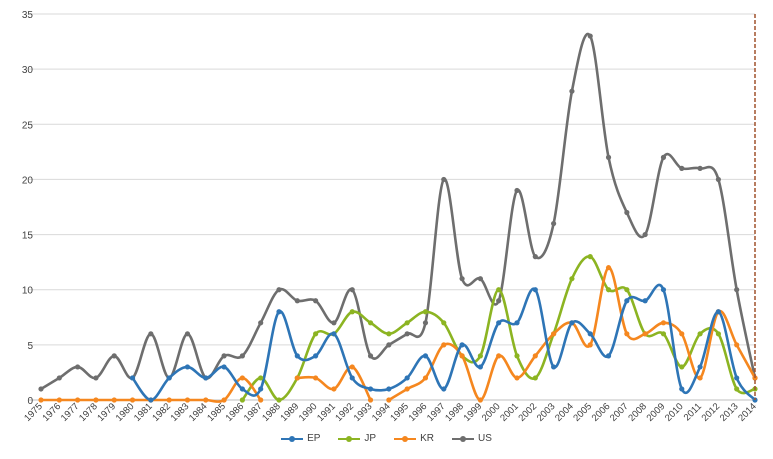 The width and height of the screenshot is (773, 459). I want to click on x-tick-label: 2011, so click(693, 412).